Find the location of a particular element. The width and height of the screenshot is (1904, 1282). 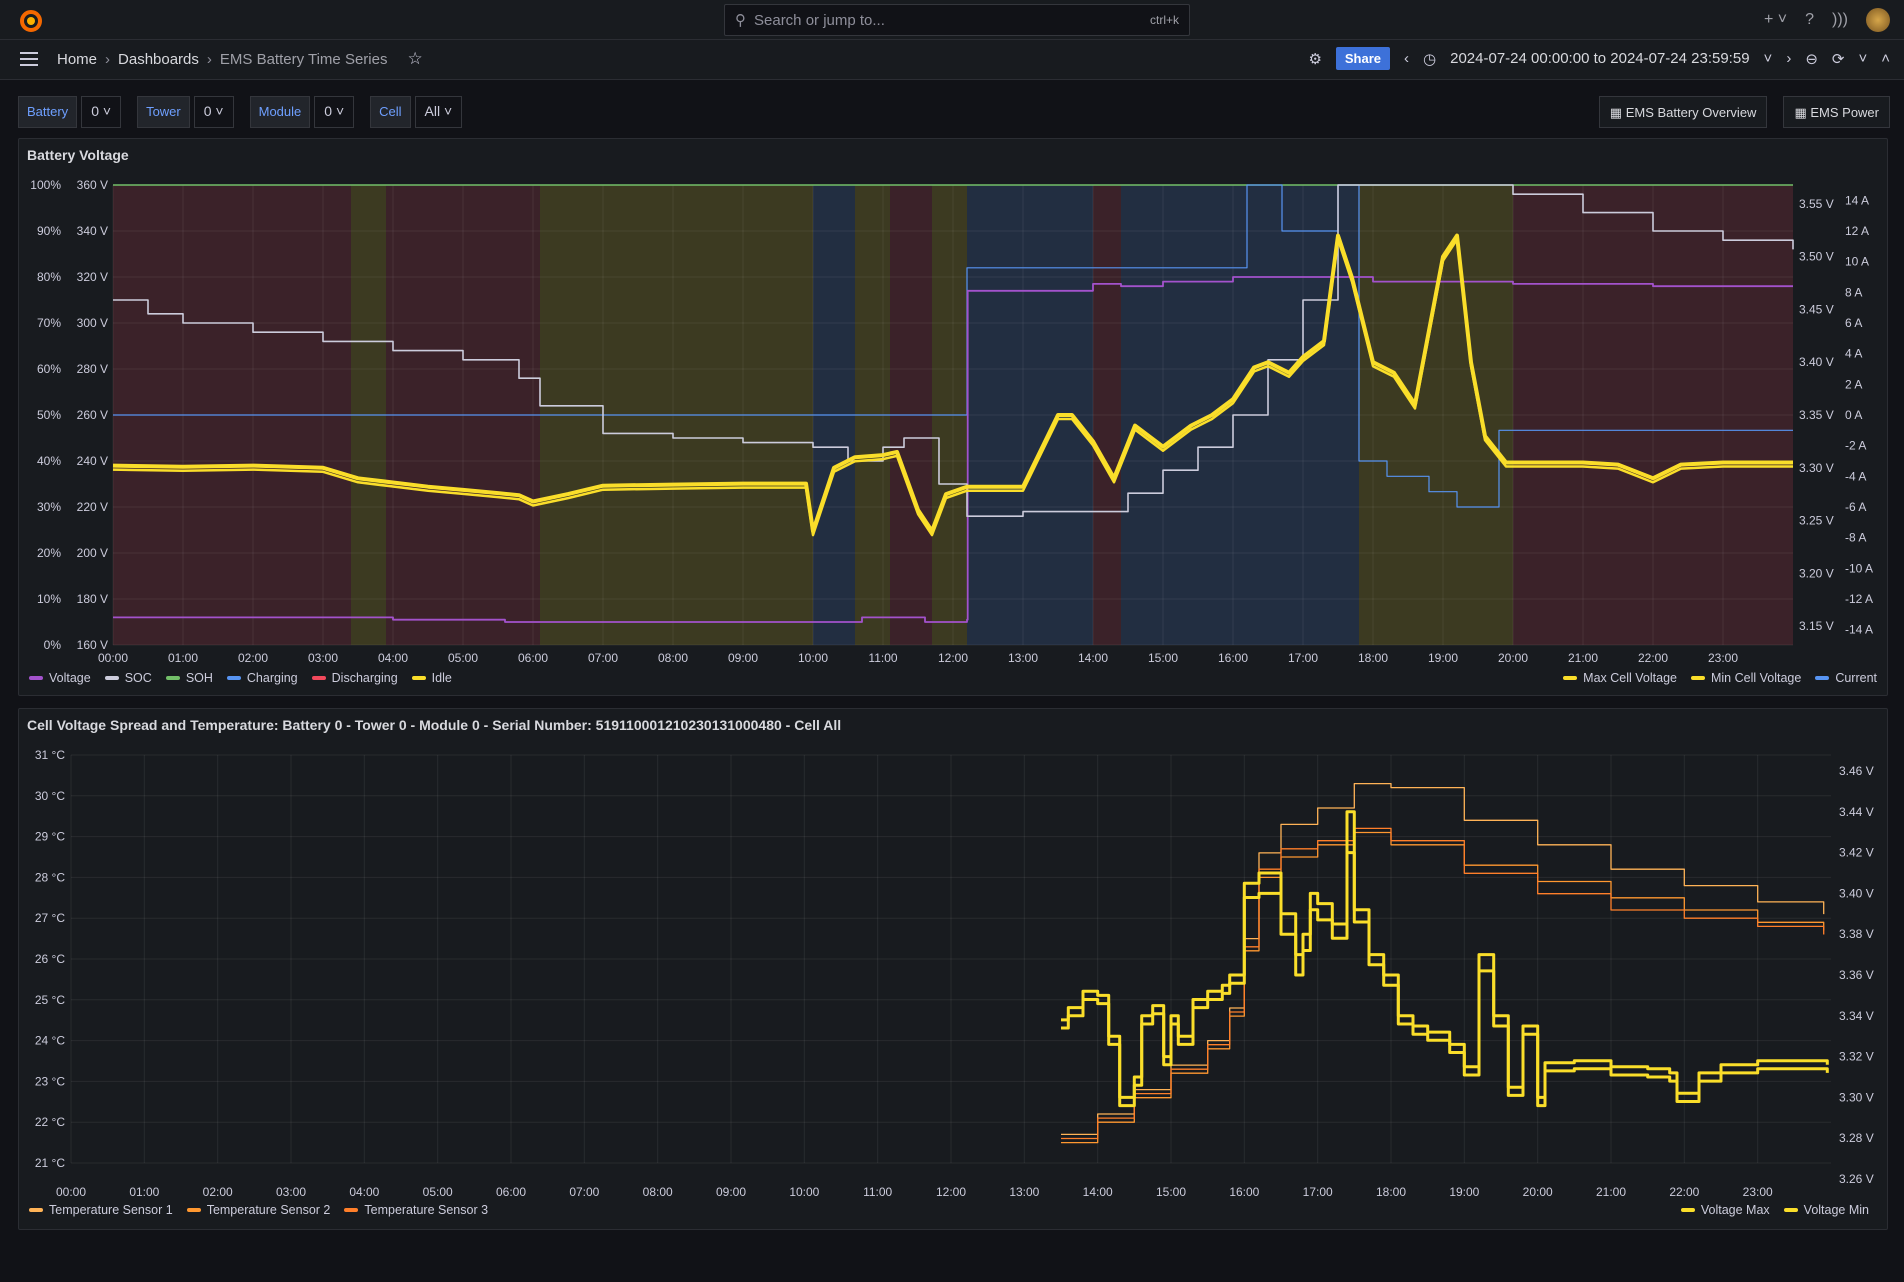

series-temperature-sensor-2-line is located at coordinates (1443, 987).